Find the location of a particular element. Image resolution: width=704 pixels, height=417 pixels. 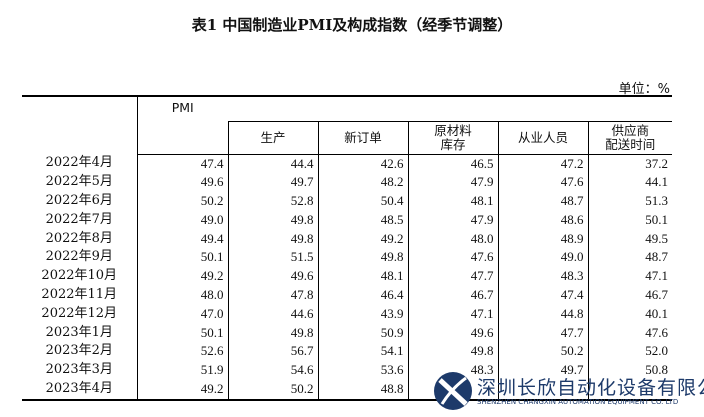

unit-label: 单位：% is located at coordinates (644, 89).